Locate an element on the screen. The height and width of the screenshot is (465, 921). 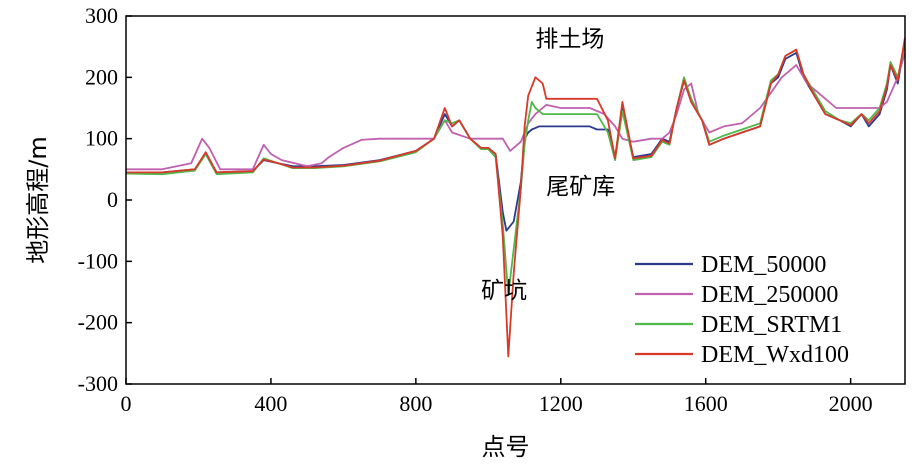
y-tick-label: -100 is located at coordinates (98, 260).